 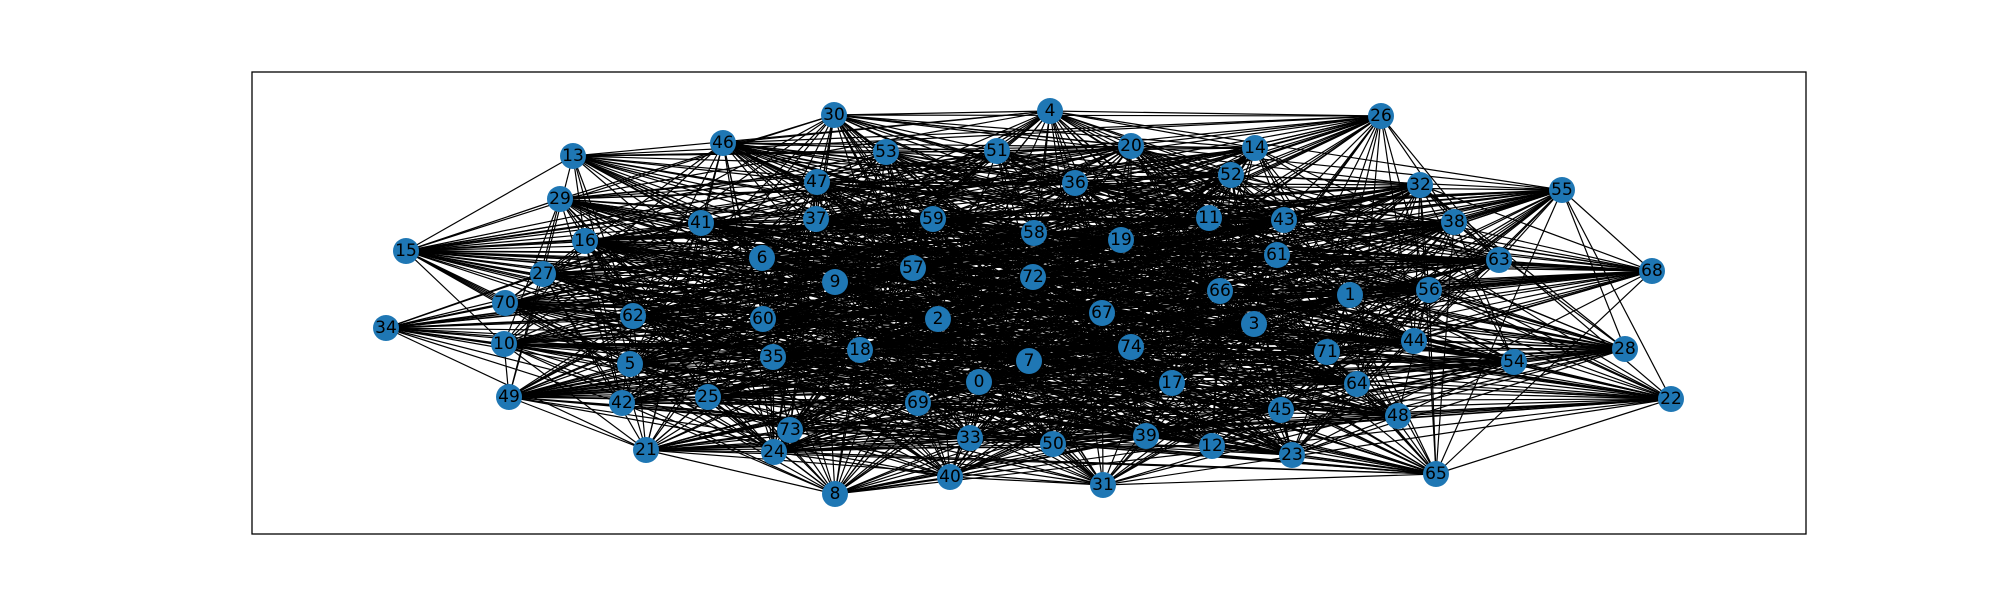 I want to click on node-label-5: 5, so click(x=630, y=364).